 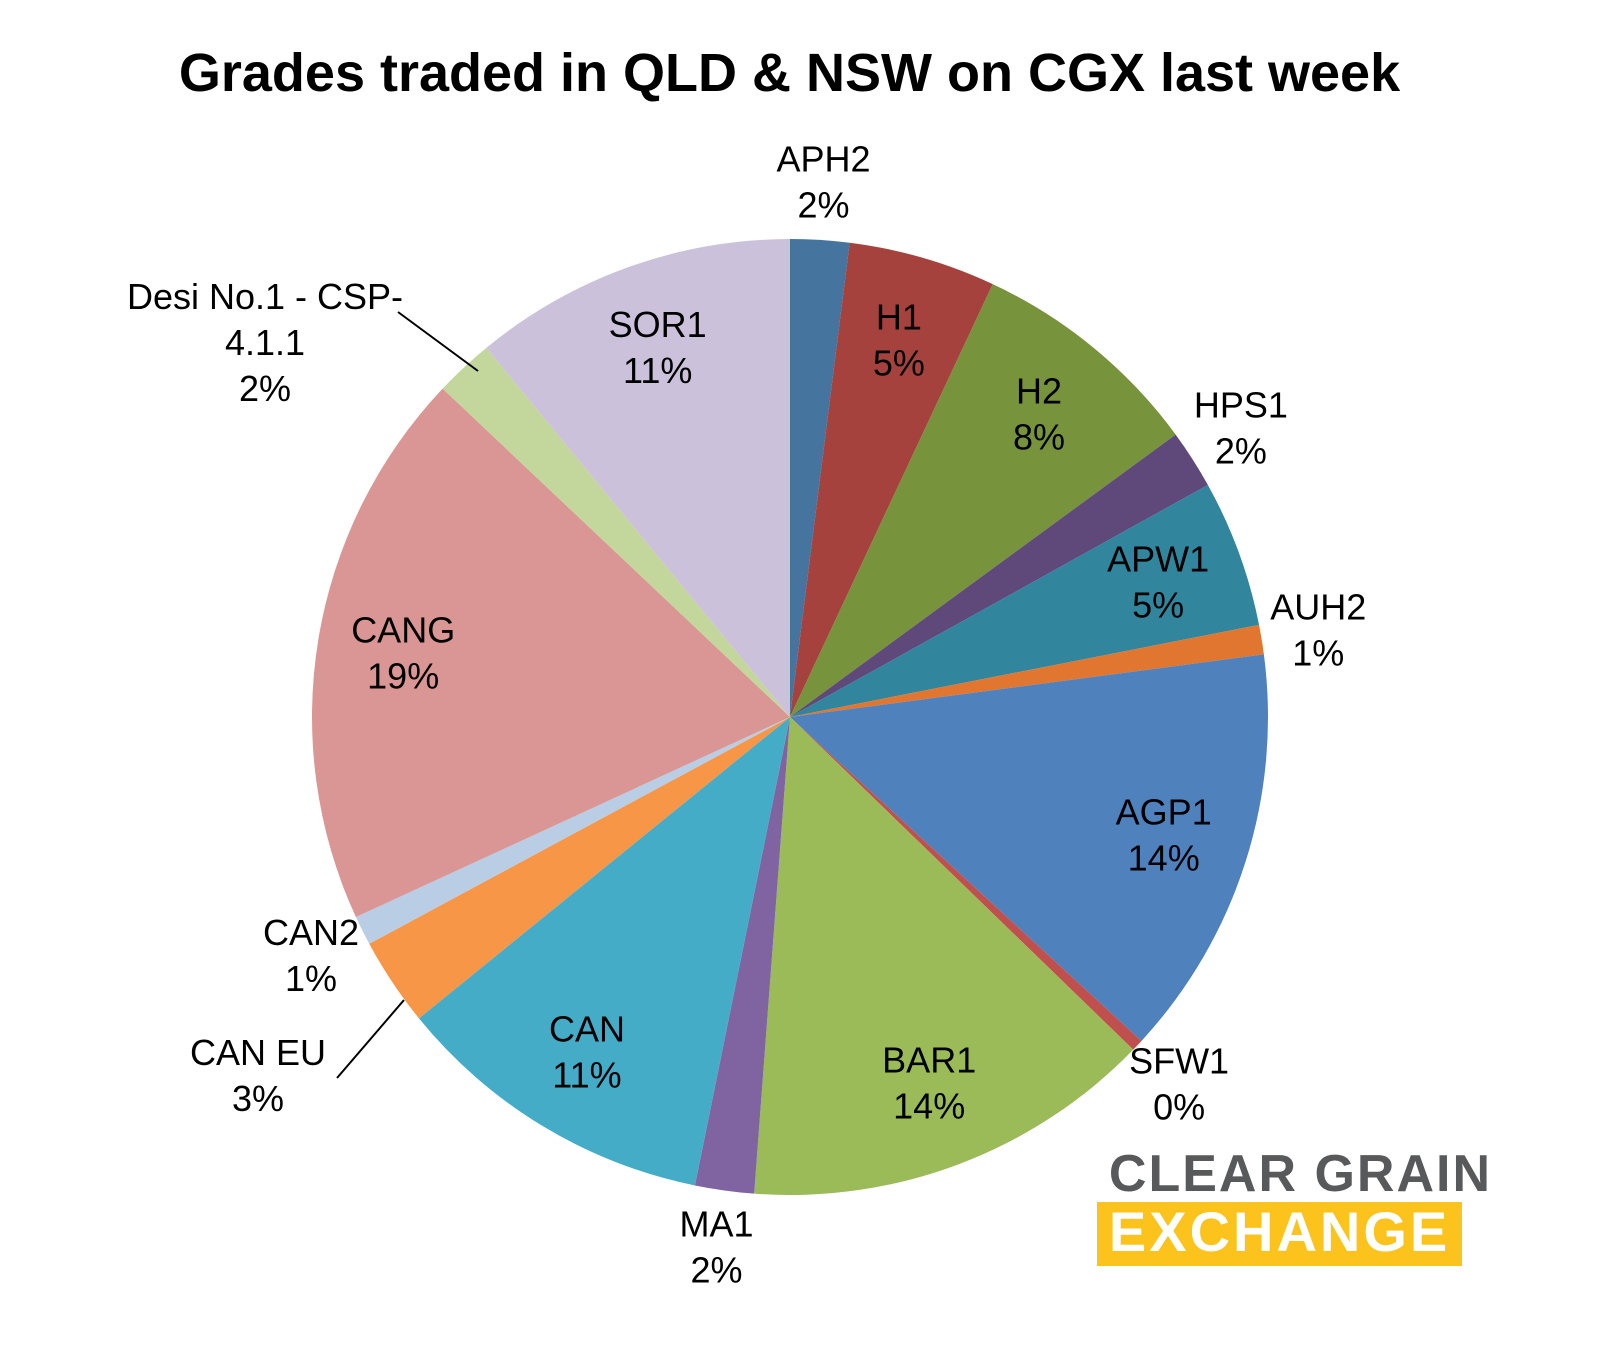 What do you see at coordinates (899, 340) in the screenshot?
I see `slice-label-h1: H1 5%` at bounding box center [899, 340].